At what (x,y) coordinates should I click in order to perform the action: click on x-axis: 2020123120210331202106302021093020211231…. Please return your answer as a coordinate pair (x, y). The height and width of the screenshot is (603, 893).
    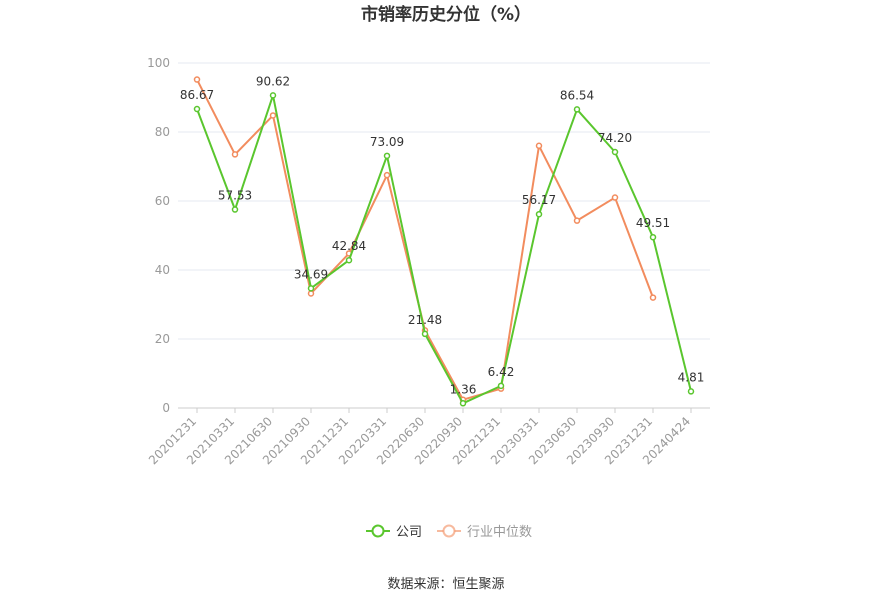
    Looking at the image, I should click on (419, 437).